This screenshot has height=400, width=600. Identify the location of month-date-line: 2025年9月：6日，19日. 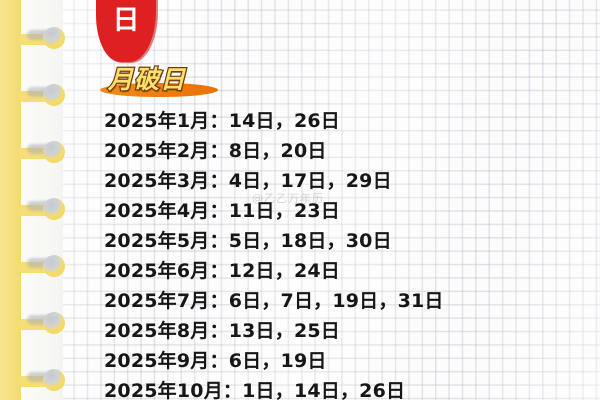
(215, 361).